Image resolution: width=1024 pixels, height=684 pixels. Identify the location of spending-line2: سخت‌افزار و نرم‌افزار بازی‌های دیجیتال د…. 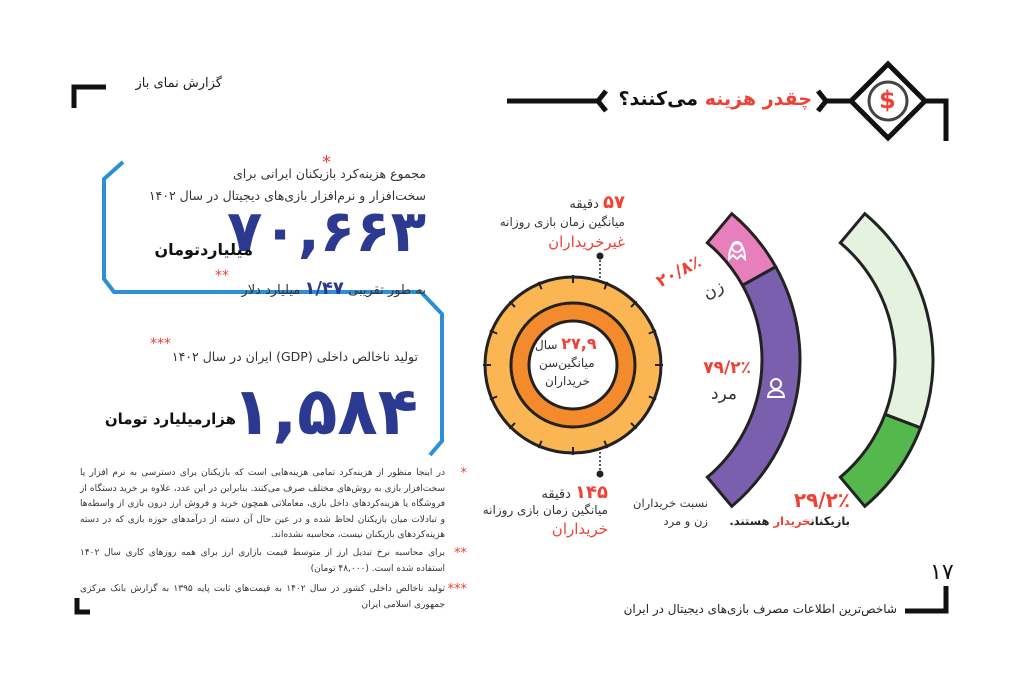
(287, 195).